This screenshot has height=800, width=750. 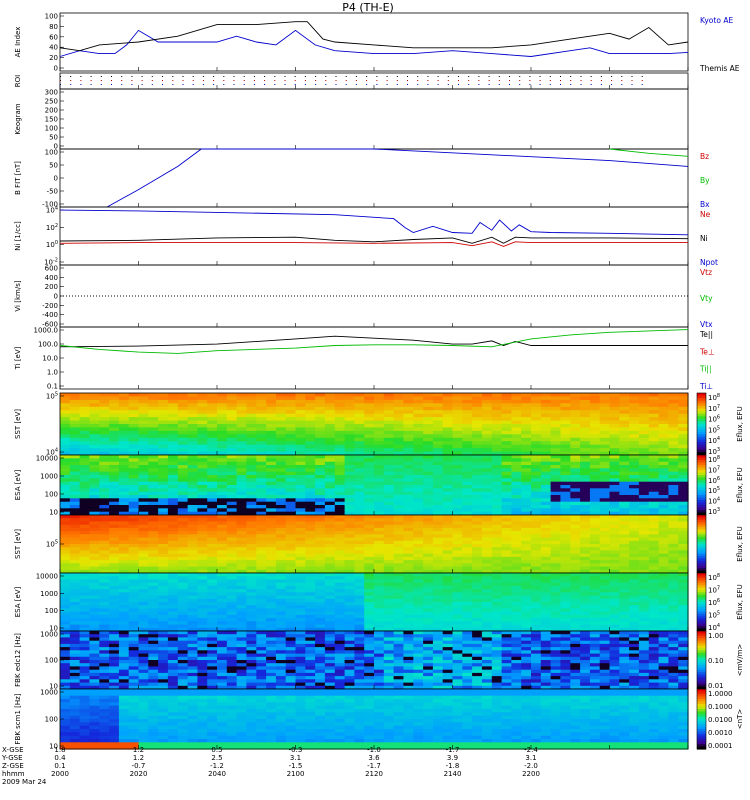 What do you see at coordinates (706, 386) in the screenshot?
I see `legend-entry: Ti⊥` at bounding box center [706, 386].